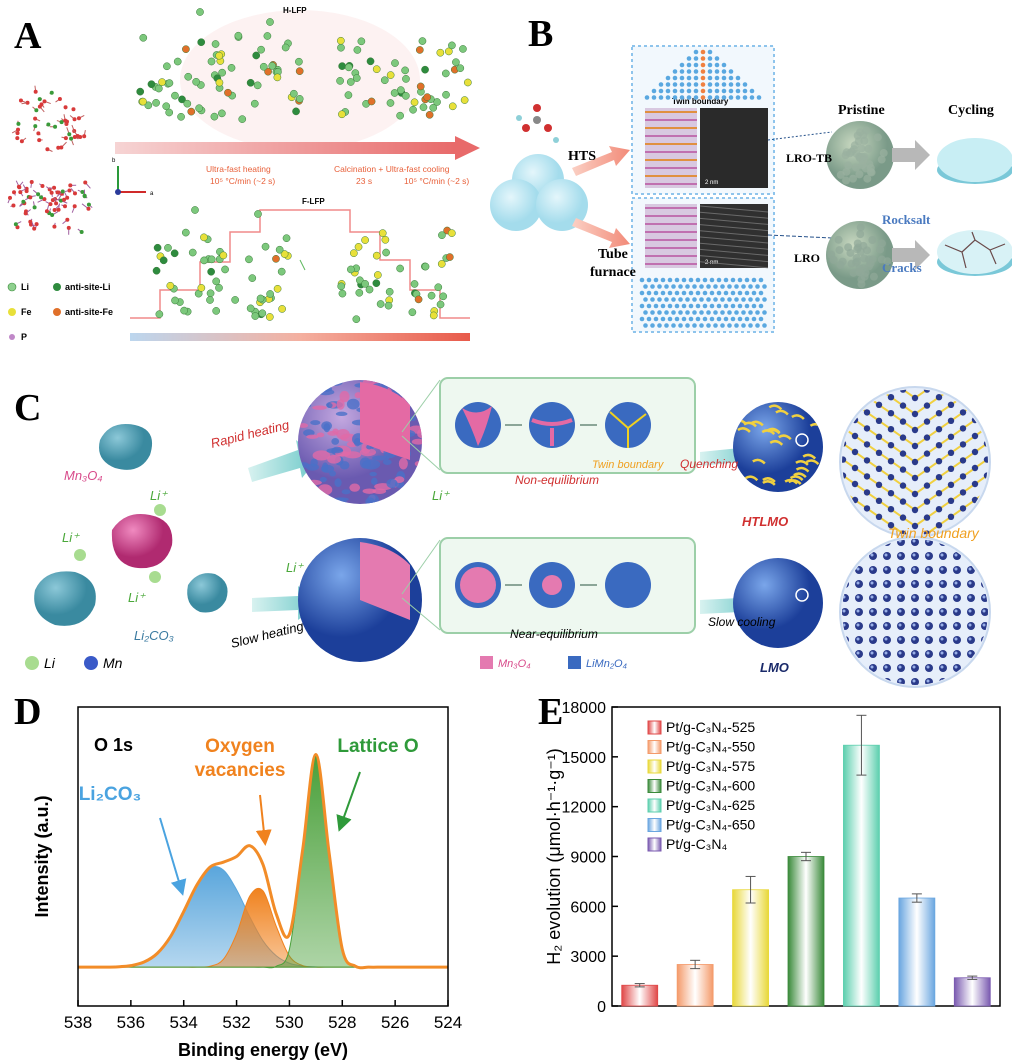 This screenshot has height=1063, width=1012. I want to click on cycling-label: Cycling, so click(971, 110).